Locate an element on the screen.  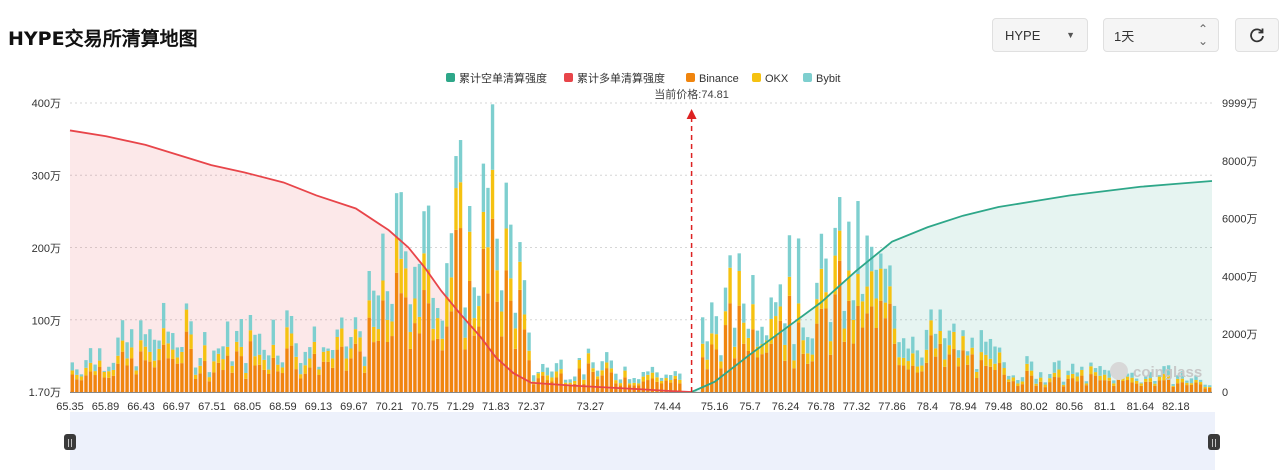
x-tick-label: 68.05 is located at coordinates (248, 406).